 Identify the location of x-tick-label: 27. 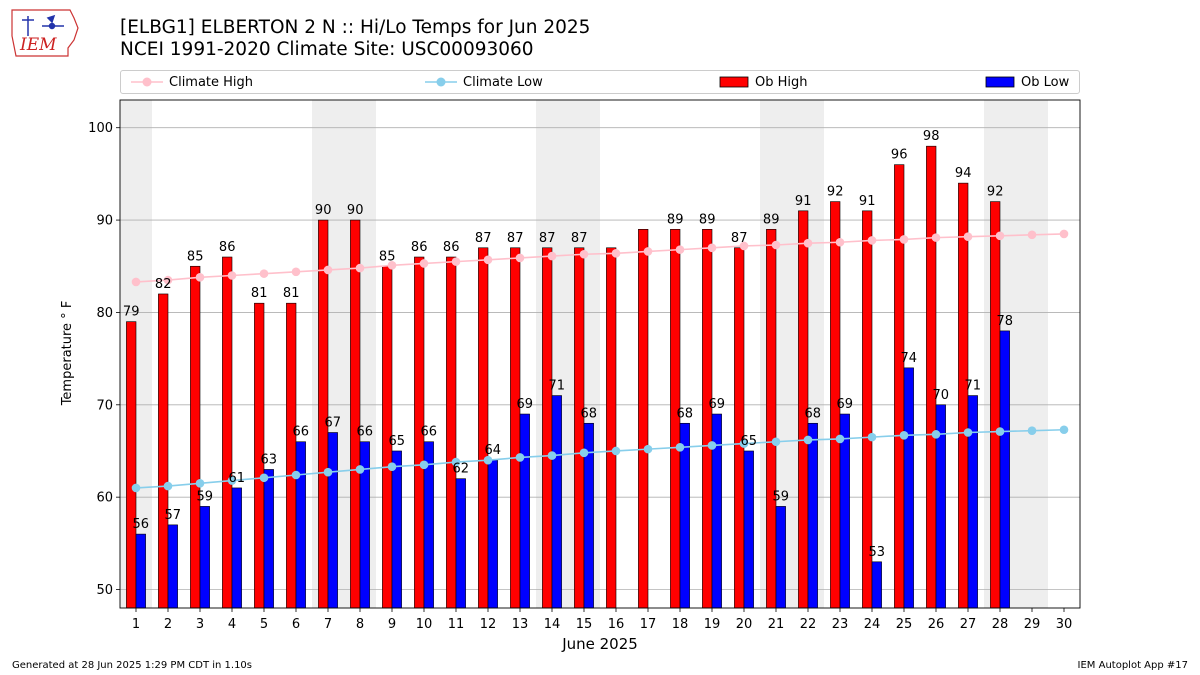
(968, 624).